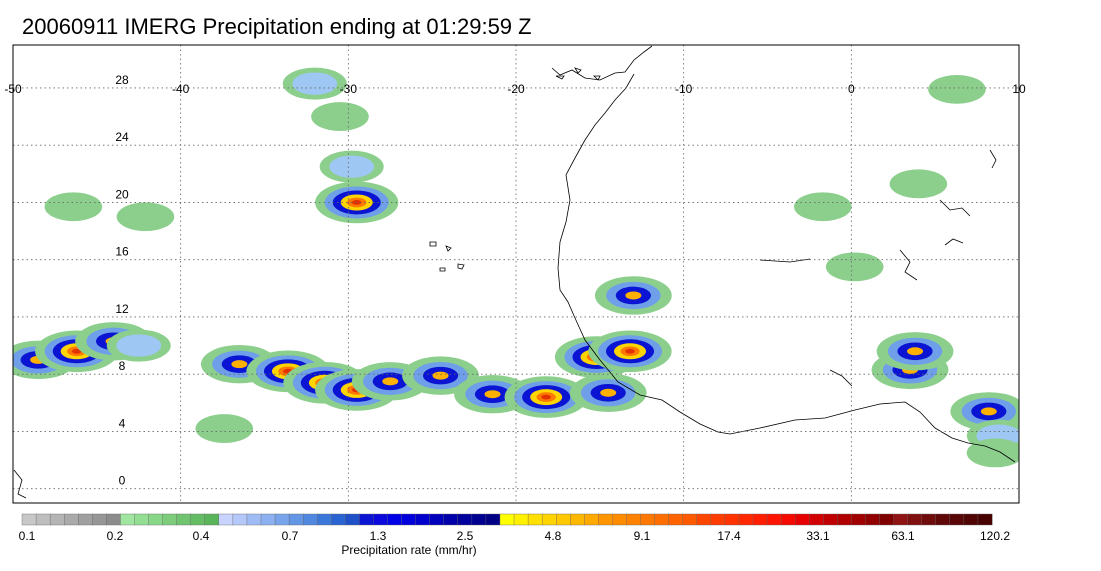  What do you see at coordinates (642, 536) in the screenshot?
I see `colorbar-tick-label: 9.1` at bounding box center [642, 536].